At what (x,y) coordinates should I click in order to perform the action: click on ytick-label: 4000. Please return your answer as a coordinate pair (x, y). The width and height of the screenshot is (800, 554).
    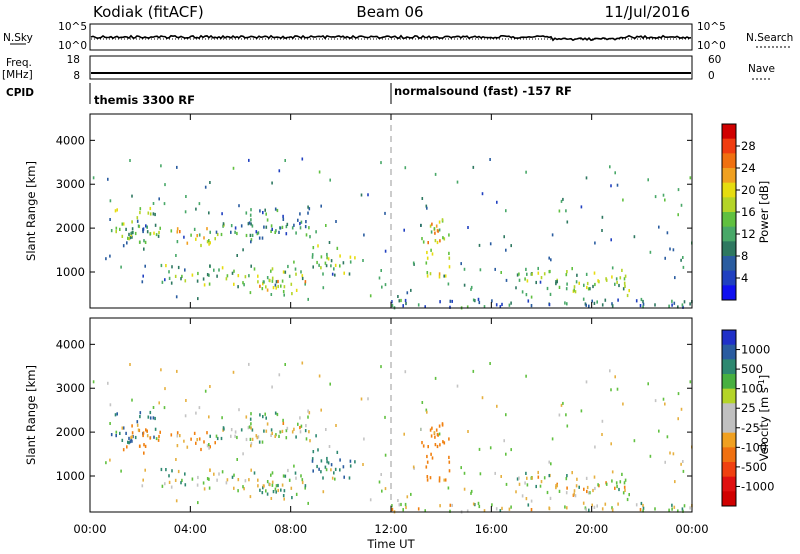
    Looking at the image, I should click on (70, 140).